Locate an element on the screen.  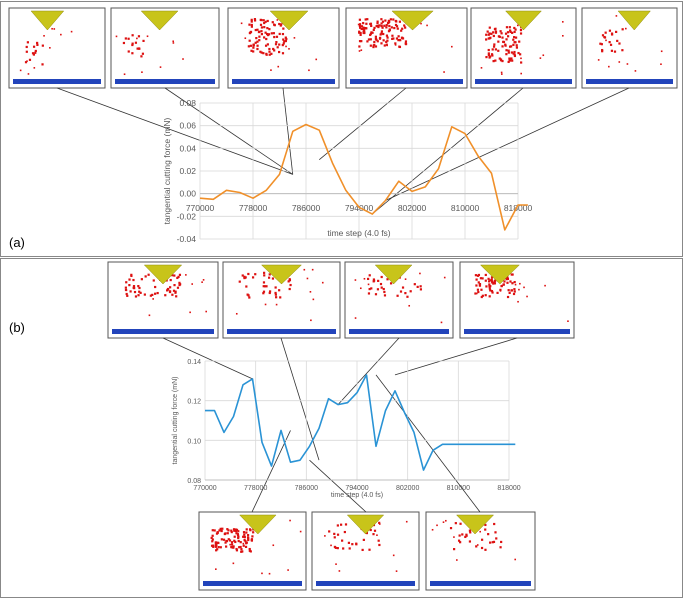
x-tick-label: 770000 is located at coordinates (204, 488).